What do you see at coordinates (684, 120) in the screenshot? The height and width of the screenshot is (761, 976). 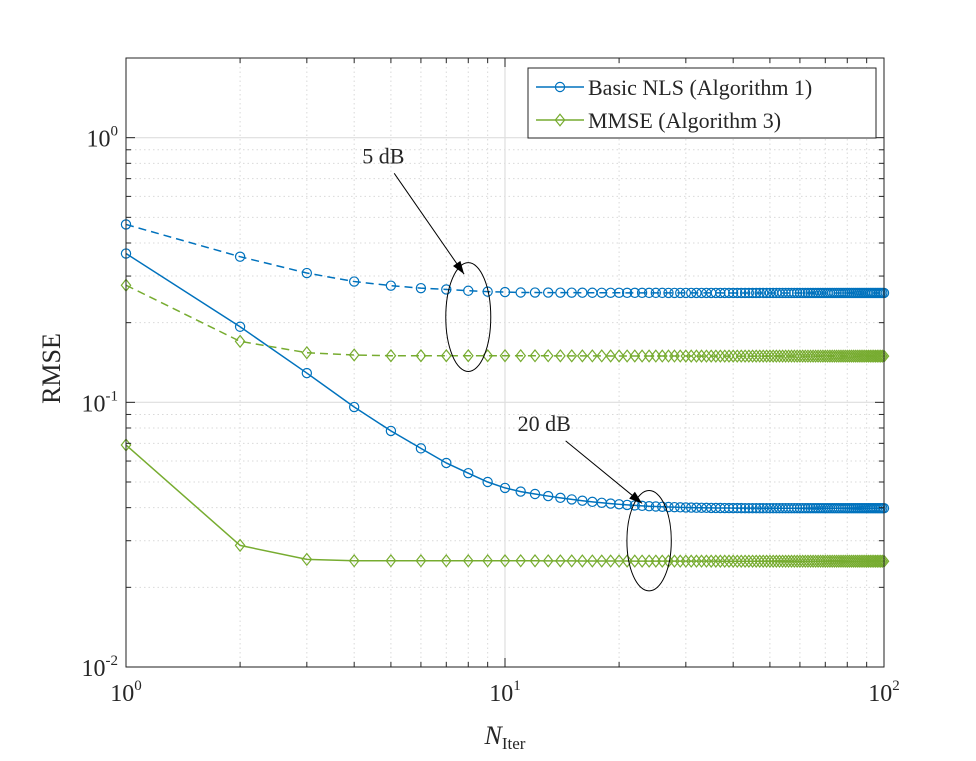 I see `legend-label: MMSE (Algorithm 3)` at bounding box center [684, 120].